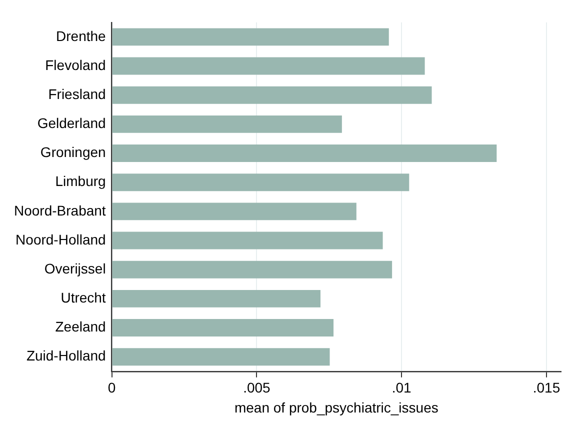 This screenshot has height=421, width=575. What do you see at coordinates (81, 36) in the screenshot?
I see `y-tick-label: Drenthe` at bounding box center [81, 36].